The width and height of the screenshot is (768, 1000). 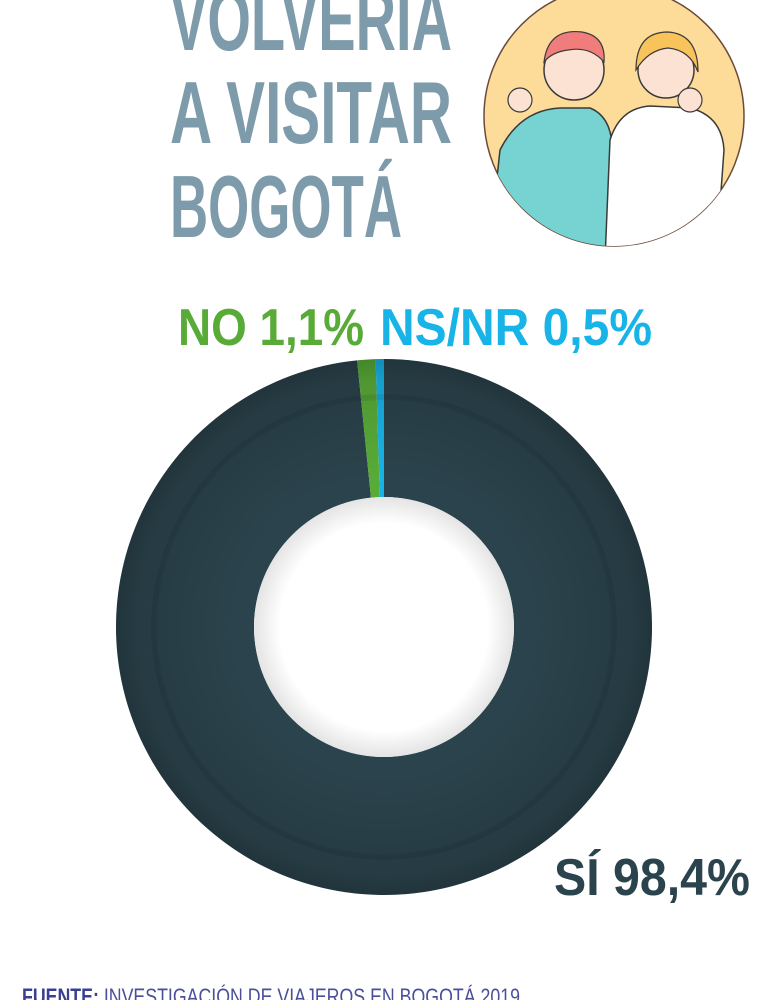 What do you see at coordinates (312, 992) in the screenshot?
I see `source-text: INVESTIGACIÓN DE VIAJEROS EN BOGOTÁ 2019` at bounding box center [312, 992].